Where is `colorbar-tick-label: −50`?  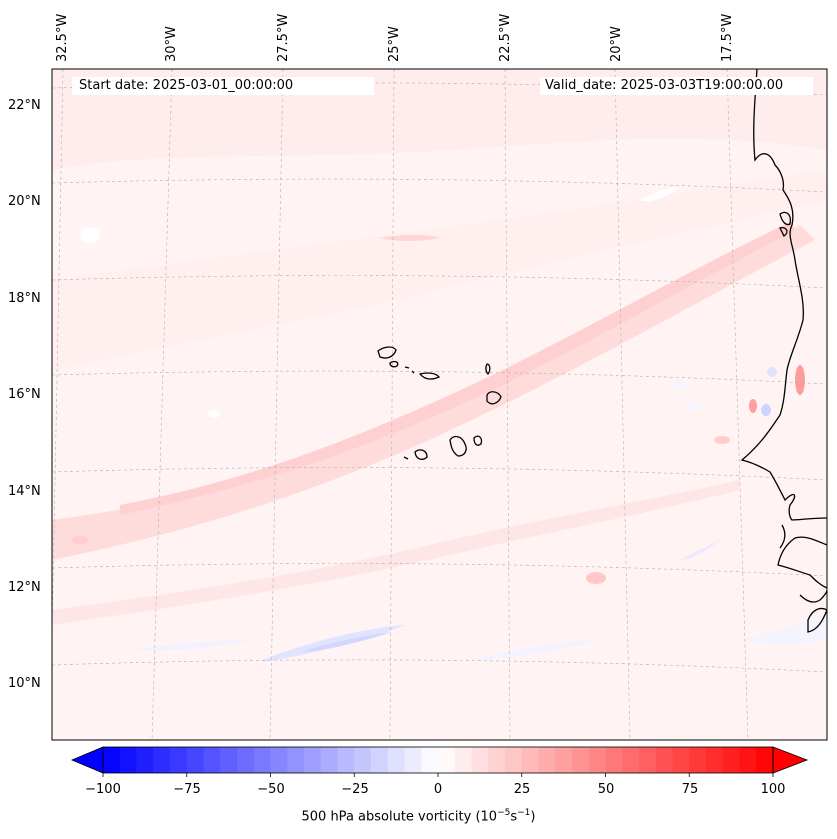
colorbar-tick-label: −50 is located at coordinates (271, 789).